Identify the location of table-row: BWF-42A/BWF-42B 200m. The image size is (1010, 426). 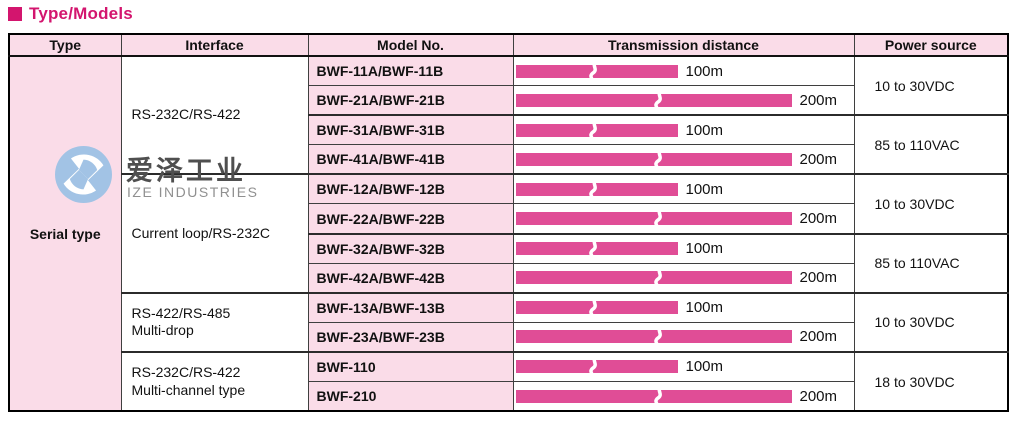
(508, 278).